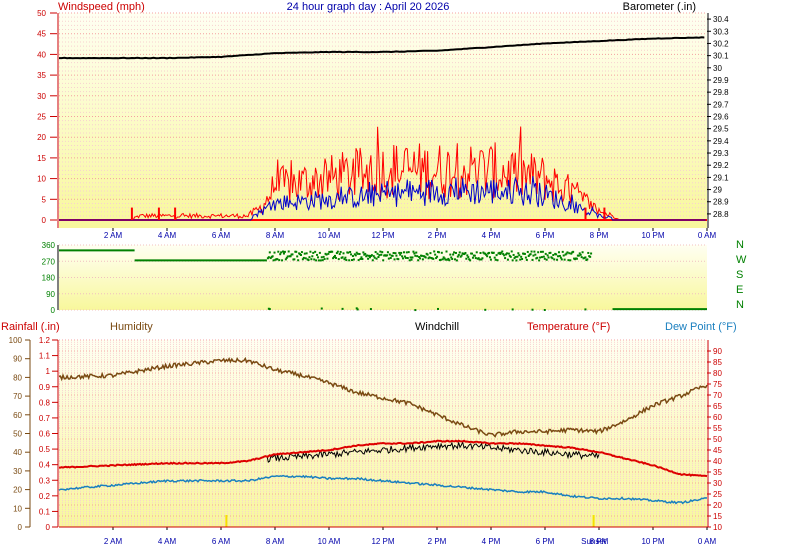  Describe the element at coordinates (437, 541) in the screenshot. I see `temp-x-tick: 2 PM` at that location.